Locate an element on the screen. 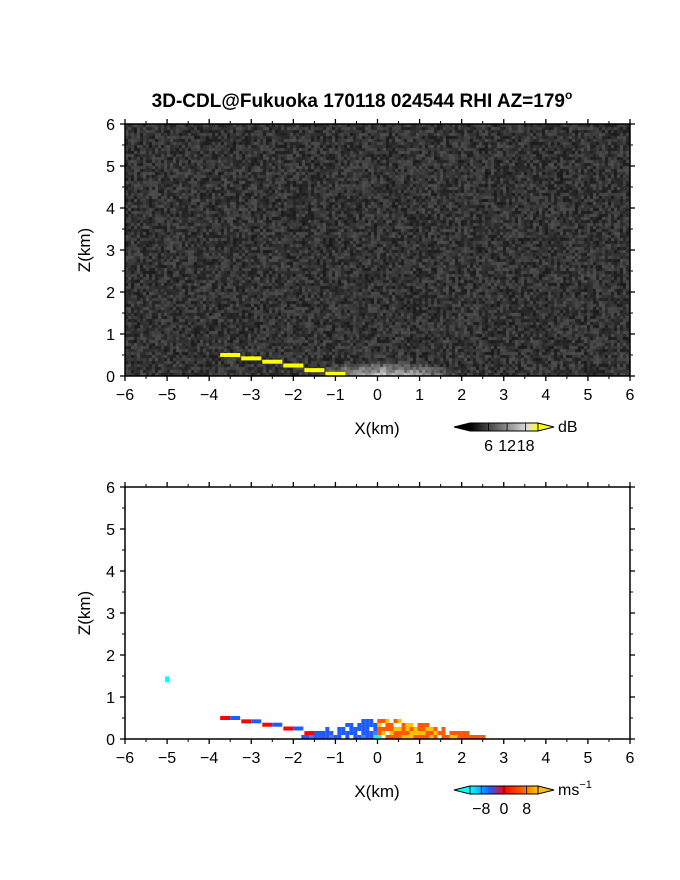 Image resolution: width=680 pixels, height=880 pixels. colorbar-unit: dB is located at coordinates (568, 427).